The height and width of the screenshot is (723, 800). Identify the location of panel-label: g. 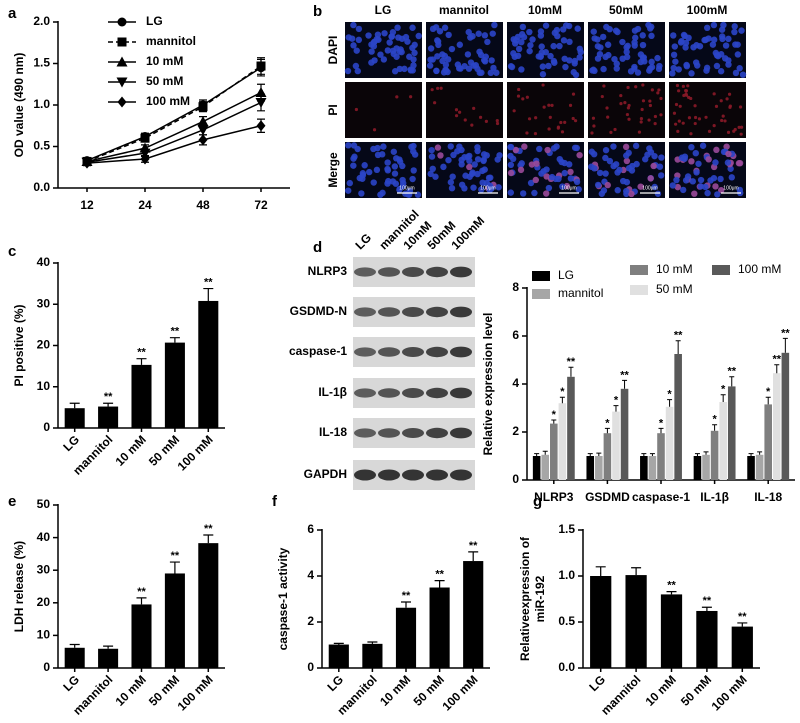
(537, 501).